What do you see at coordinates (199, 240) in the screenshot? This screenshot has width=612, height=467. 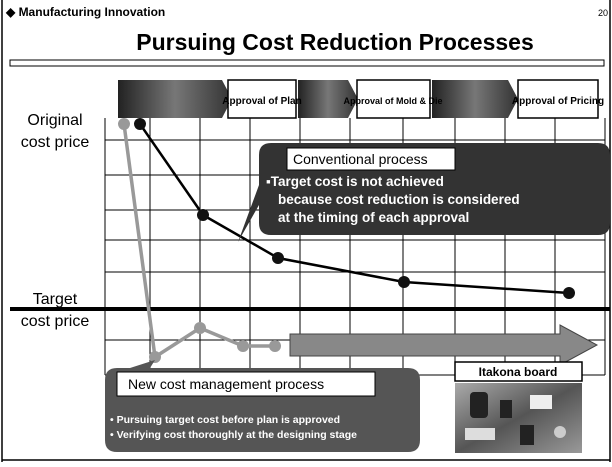 I see `new-cost-points` at bounding box center [199, 240].